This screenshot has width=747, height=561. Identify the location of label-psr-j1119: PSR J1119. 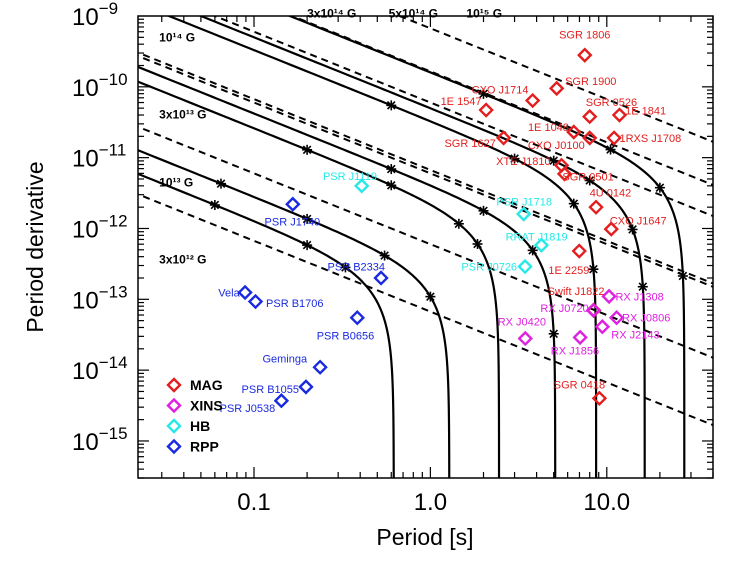
(350, 177).